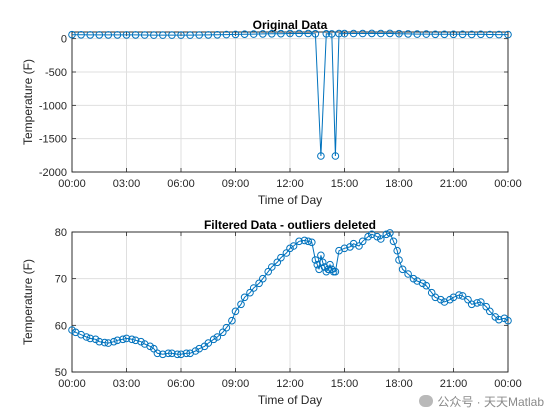 The image size is (560, 420). What do you see at coordinates (290, 225) in the screenshot?
I see `plot-title: Filtered Data - outliers deleted` at bounding box center [290, 225].